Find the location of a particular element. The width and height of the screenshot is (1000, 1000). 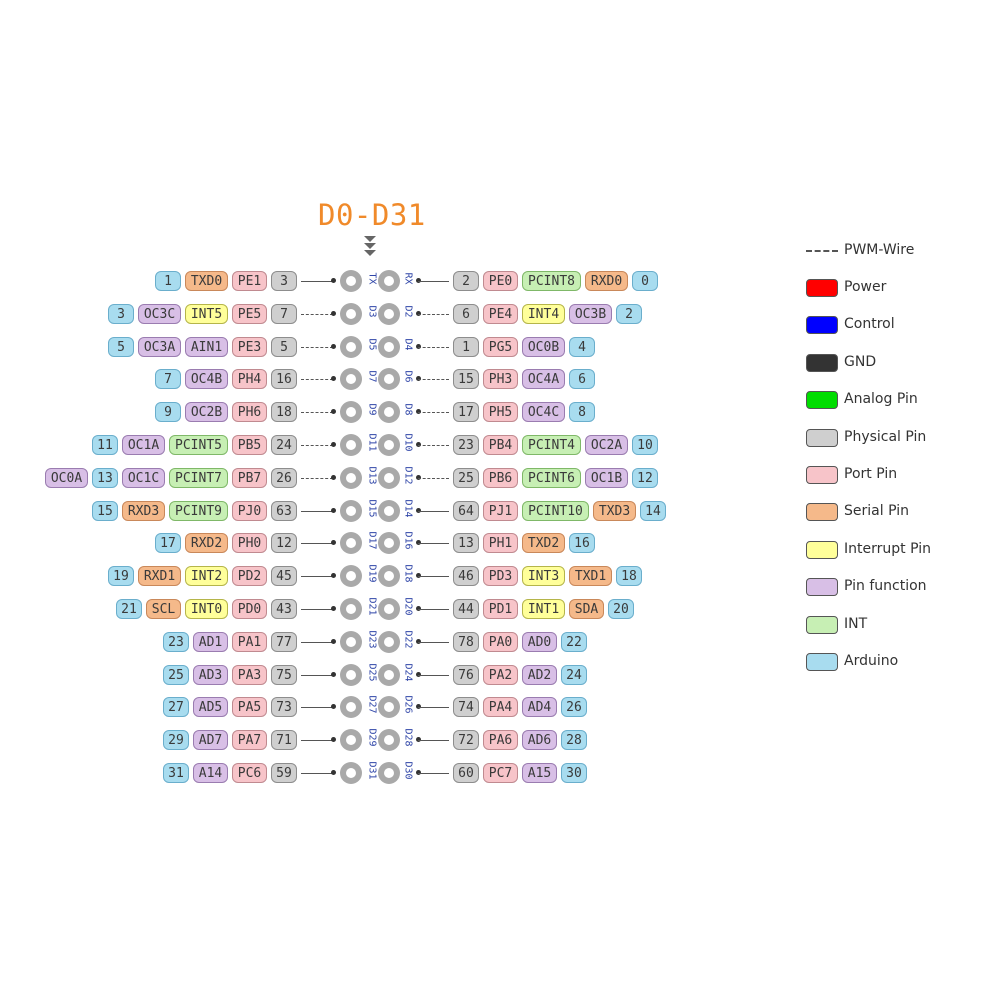

left-pin-label: 43 is located at coordinates (284, 609).